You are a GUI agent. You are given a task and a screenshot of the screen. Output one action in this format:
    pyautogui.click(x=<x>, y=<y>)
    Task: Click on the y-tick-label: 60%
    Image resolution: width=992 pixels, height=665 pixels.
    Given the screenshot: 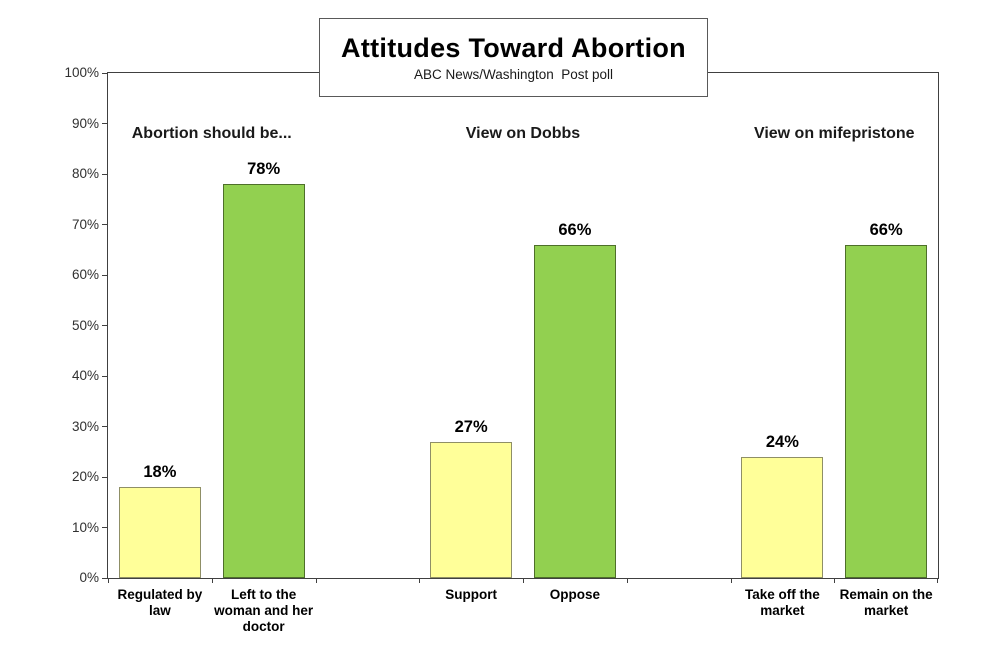 What is the action you would take?
    pyautogui.click(x=85, y=274)
    